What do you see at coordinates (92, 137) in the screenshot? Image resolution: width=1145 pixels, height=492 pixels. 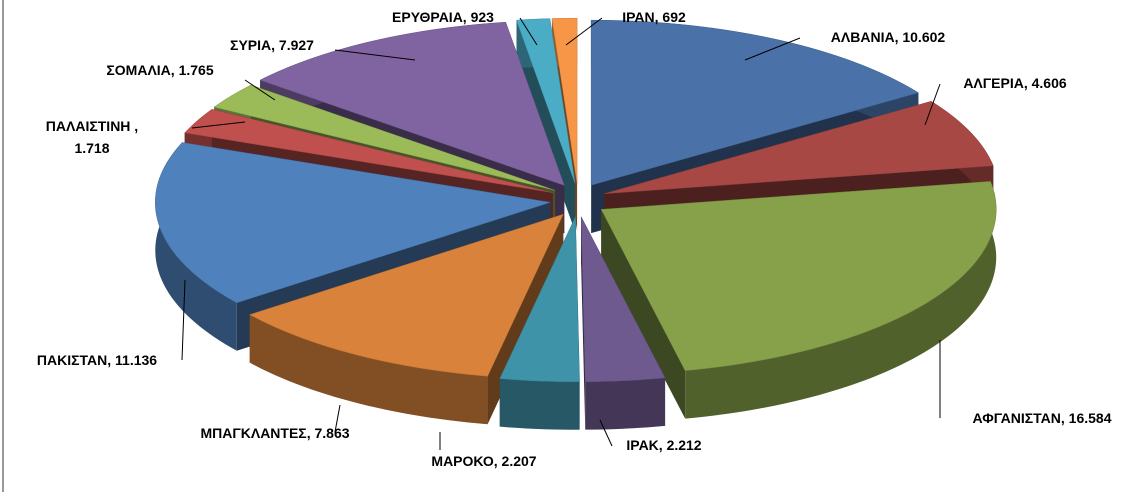 I see `data-label: ΠΑΛΑΙΣΤΙΝΗ , 1.718` at bounding box center [92, 137].